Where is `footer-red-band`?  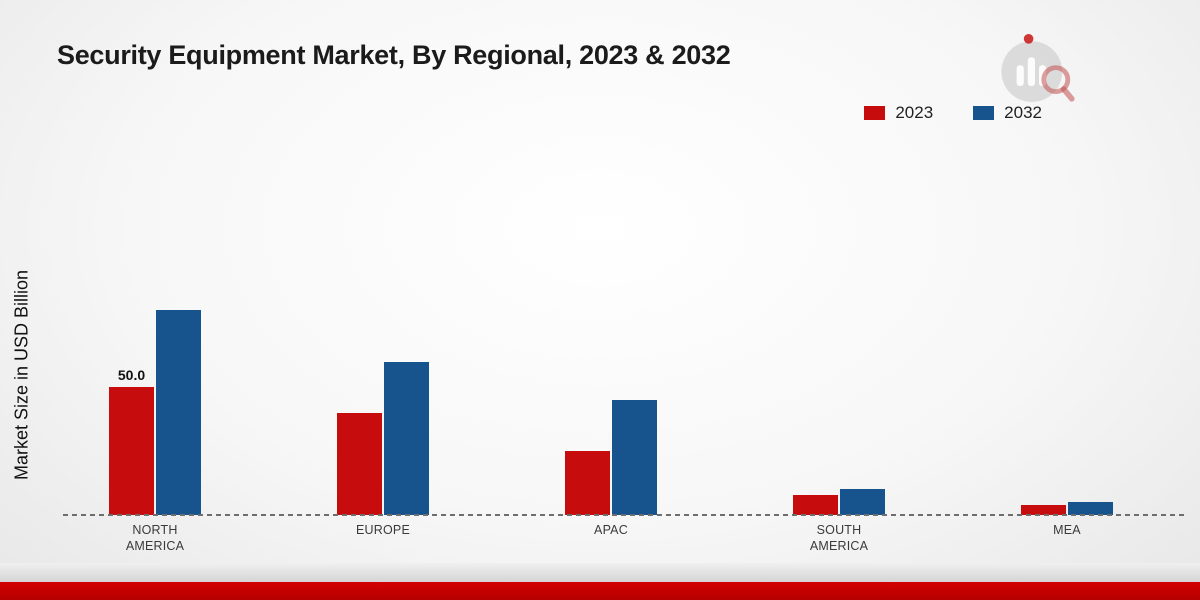
footer-red-band is located at coordinates (600, 591).